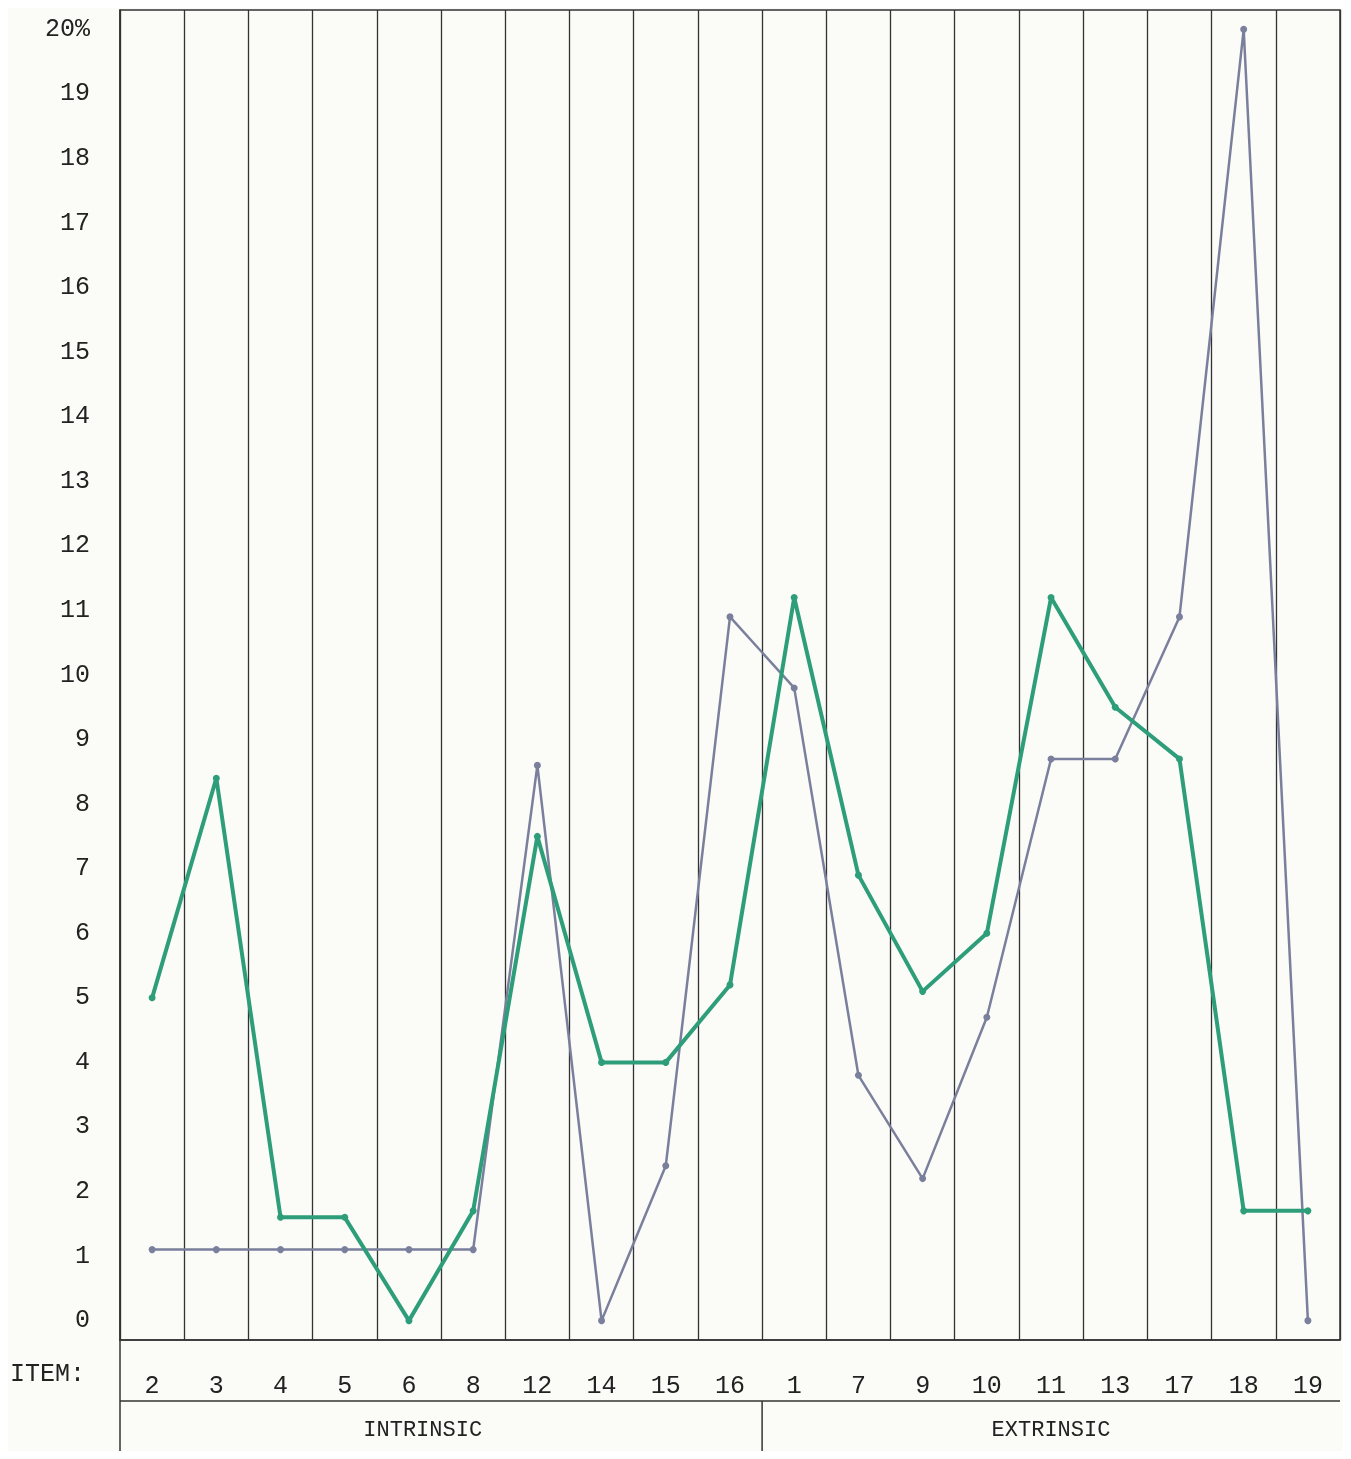 This screenshot has width=1351, height=1459. I want to click on y-tick-label: 4, so click(82, 1062).